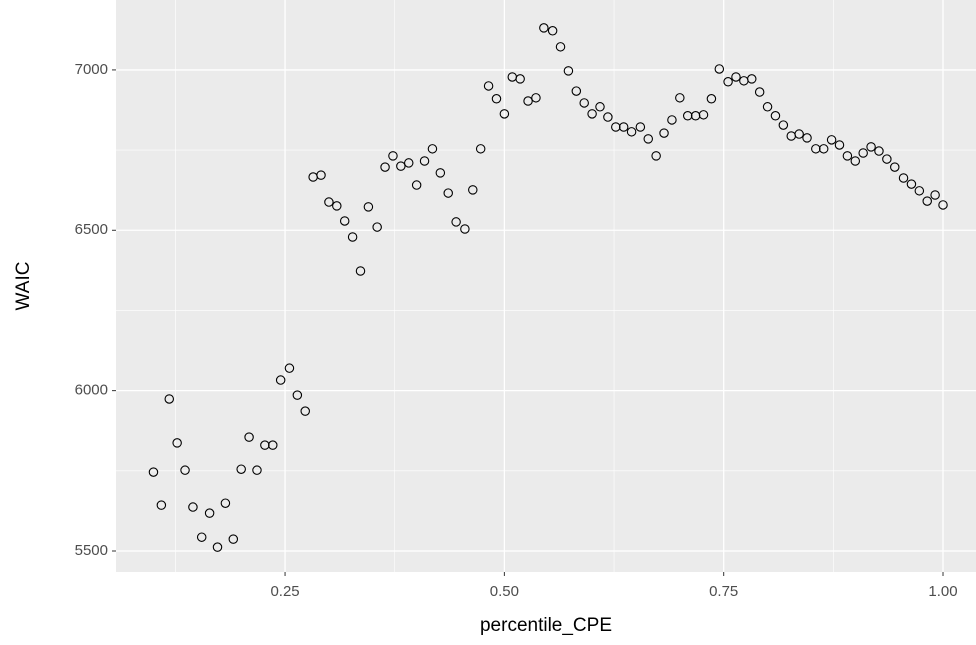 The width and height of the screenshot is (976, 645). What do you see at coordinates (91, 390) in the screenshot?
I see `y-tick-label: 6000` at bounding box center [91, 390].